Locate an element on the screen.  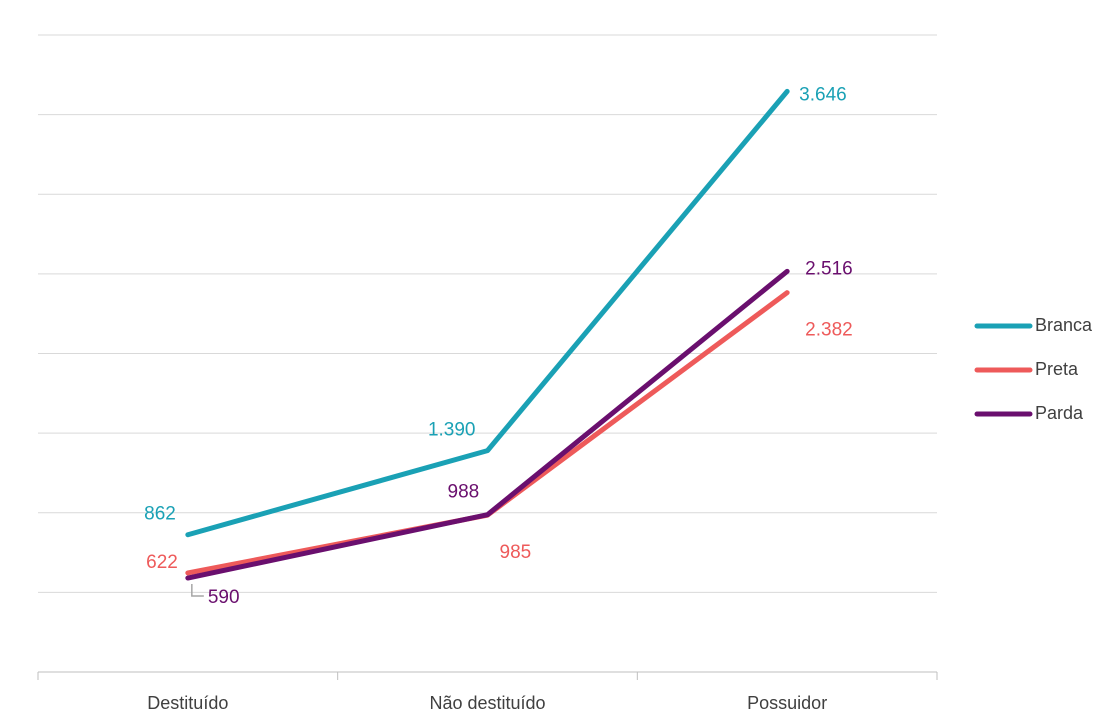
data-label: 590 is located at coordinates (224, 597).